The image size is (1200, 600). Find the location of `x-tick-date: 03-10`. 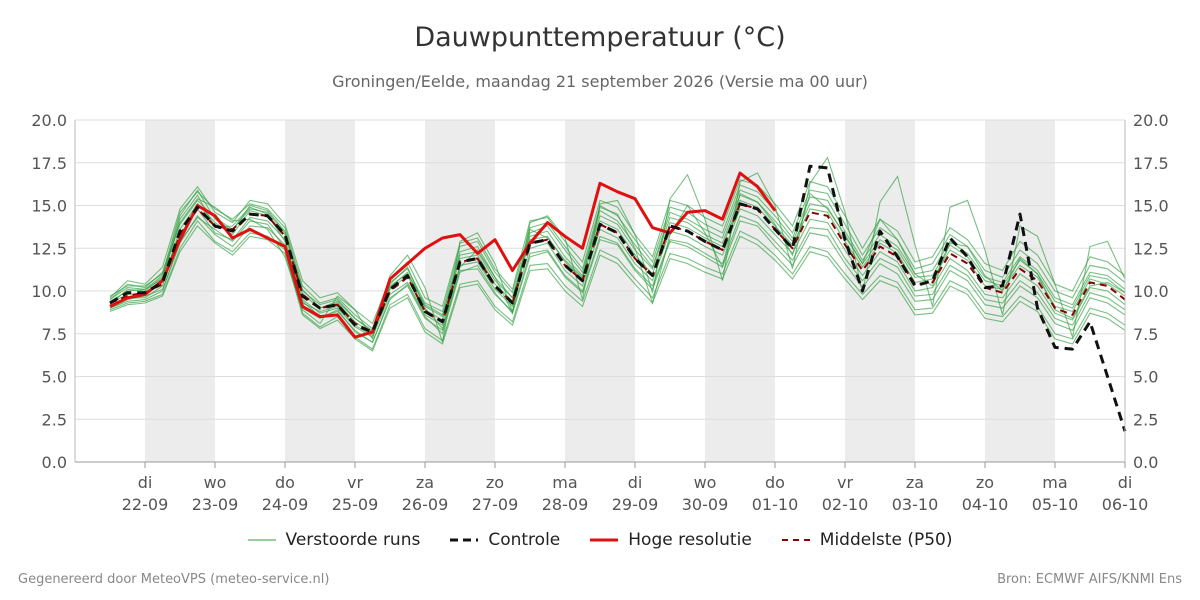

x-tick-date: 03-10 is located at coordinates (915, 504).